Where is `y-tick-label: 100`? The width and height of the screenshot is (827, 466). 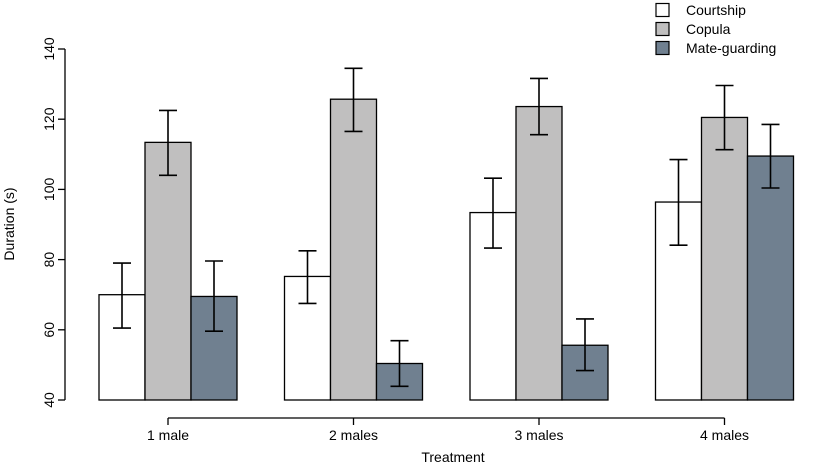
y-tick-label: 100 is located at coordinates (49, 190).